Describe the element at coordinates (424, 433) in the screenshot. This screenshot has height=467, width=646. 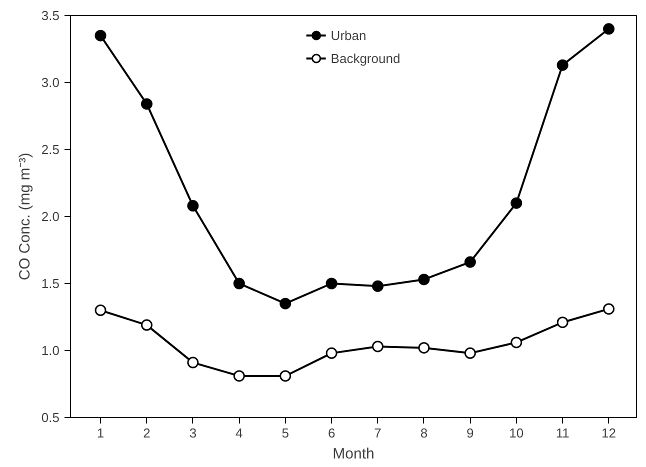
I see `x-tick-label: 8` at that location.